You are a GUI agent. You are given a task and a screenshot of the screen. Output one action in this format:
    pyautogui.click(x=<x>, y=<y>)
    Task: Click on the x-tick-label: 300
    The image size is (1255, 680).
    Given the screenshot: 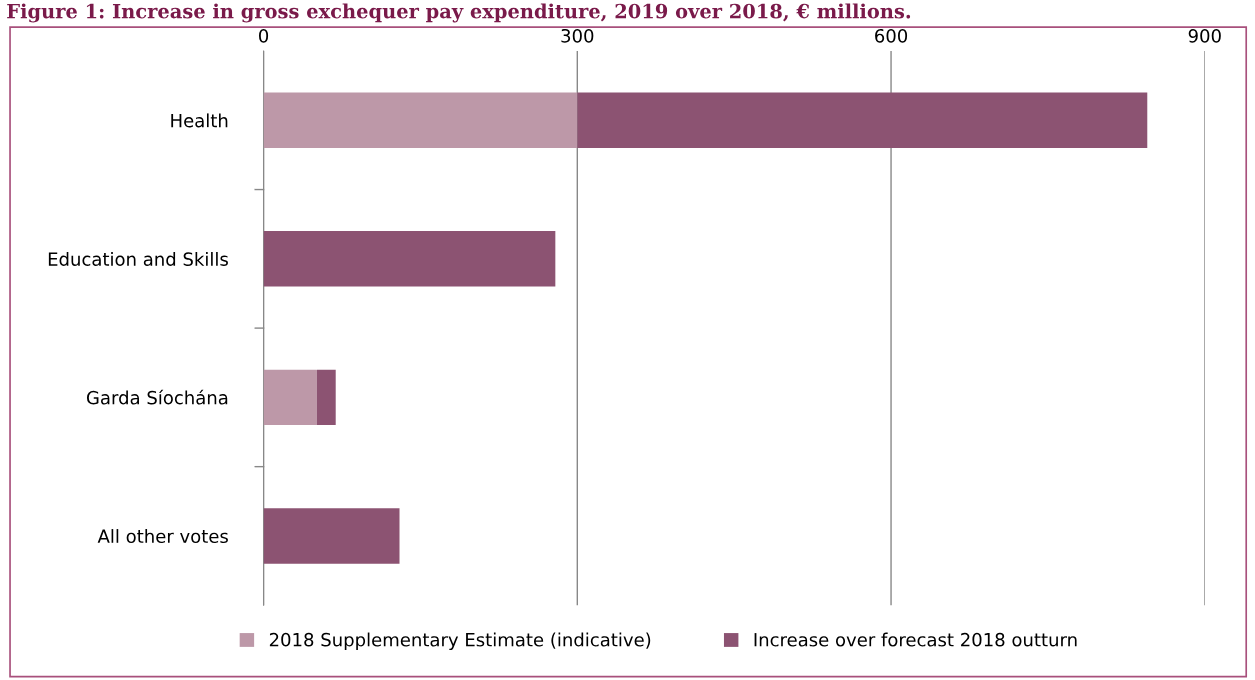 What is the action you would take?
    pyautogui.click(x=577, y=35)
    